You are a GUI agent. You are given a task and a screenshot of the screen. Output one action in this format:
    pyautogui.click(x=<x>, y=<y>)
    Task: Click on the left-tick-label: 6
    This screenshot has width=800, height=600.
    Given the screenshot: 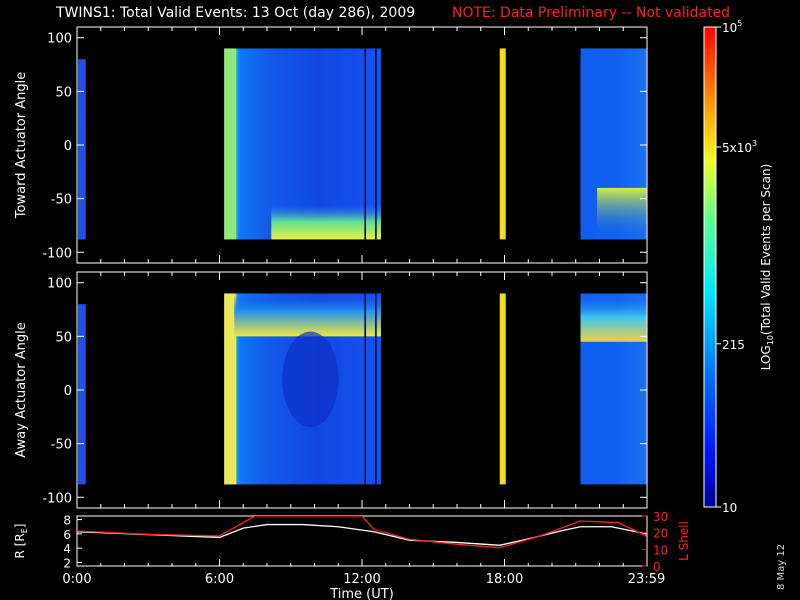 What is the action you would take?
    pyautogui.click(x=67, y=535)
    